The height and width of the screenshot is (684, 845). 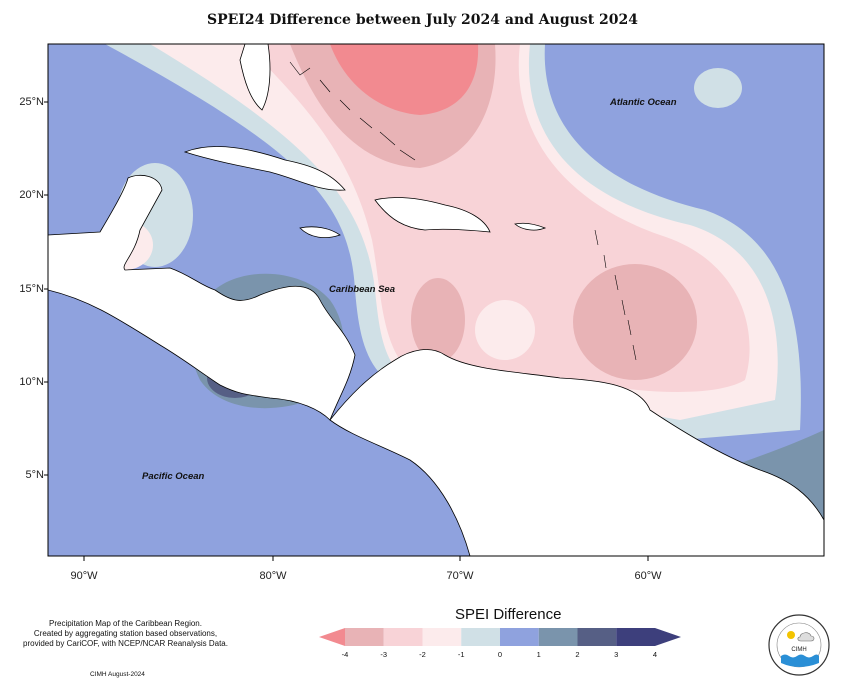 I want to click on field-atlantic-spot, so click(x=718, y=88).